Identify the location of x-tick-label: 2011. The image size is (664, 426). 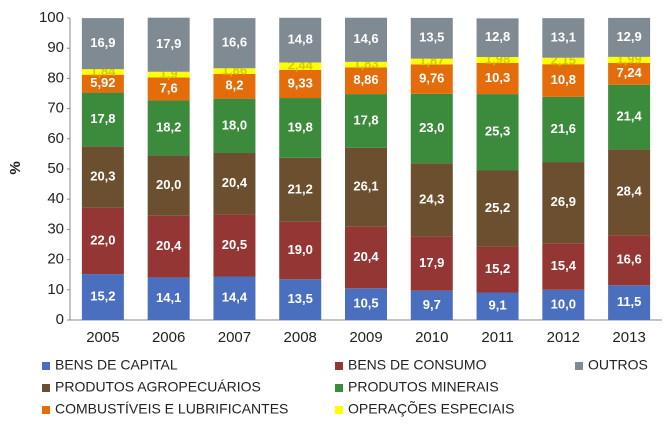
(497, 337).